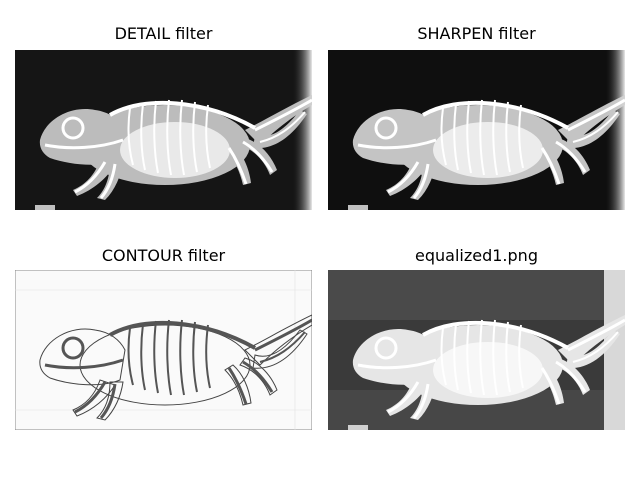  Describe the element at coordinates (476, 33) in the screenshot. I see `panel-title-sharpen: SHARPEN filter` at that location.